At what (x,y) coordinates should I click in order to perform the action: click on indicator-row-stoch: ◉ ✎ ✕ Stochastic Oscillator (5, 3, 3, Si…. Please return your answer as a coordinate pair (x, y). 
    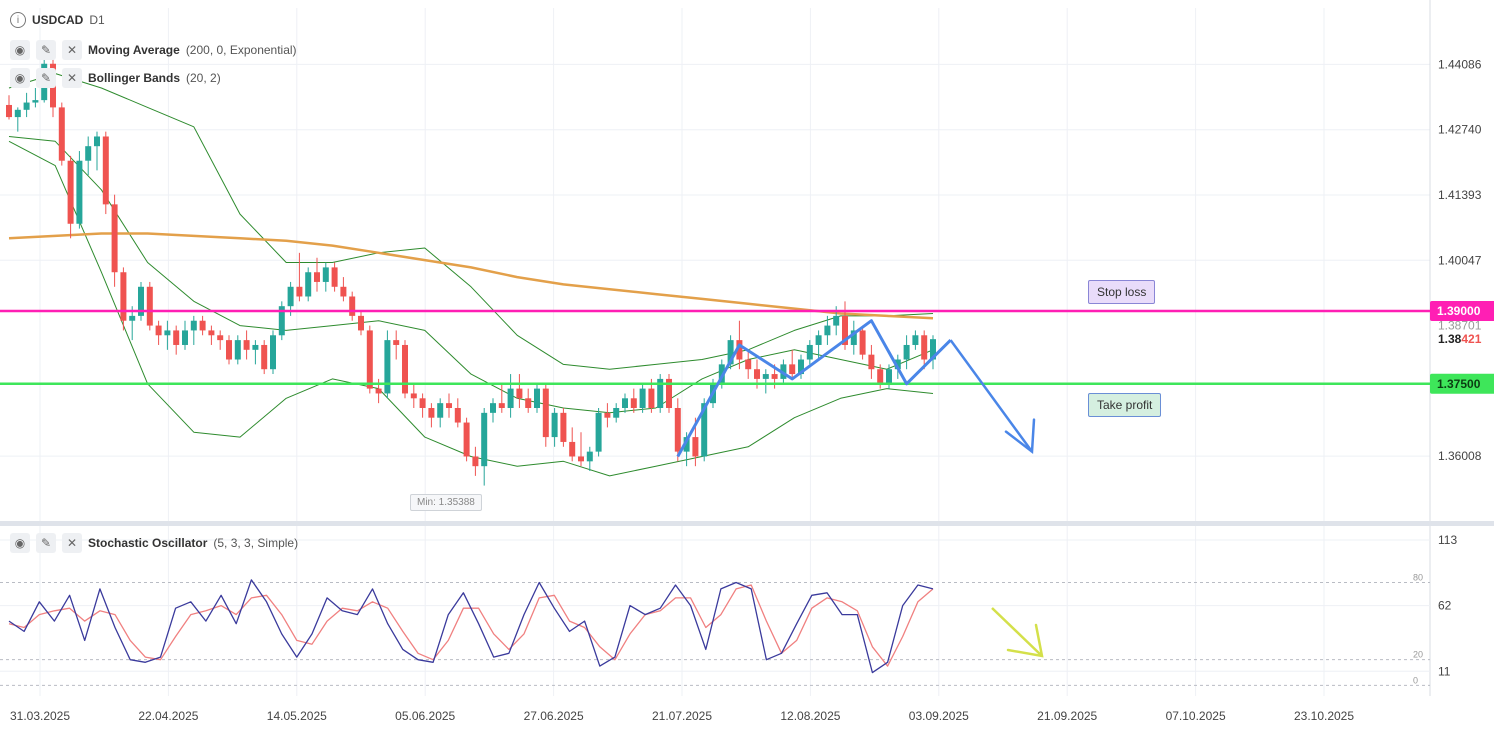
    Looking at the image, I should click on (154, 543).